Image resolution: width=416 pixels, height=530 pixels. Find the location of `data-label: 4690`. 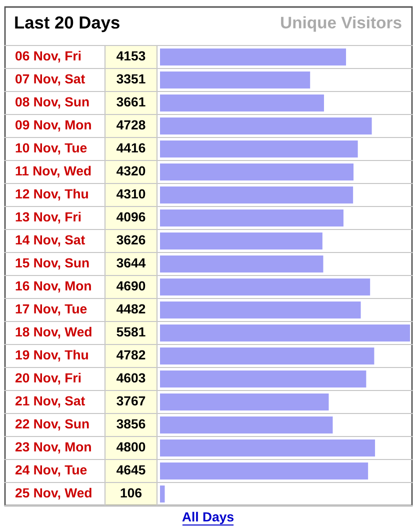

data-label: 4690 is located at coordinates (131, 286).